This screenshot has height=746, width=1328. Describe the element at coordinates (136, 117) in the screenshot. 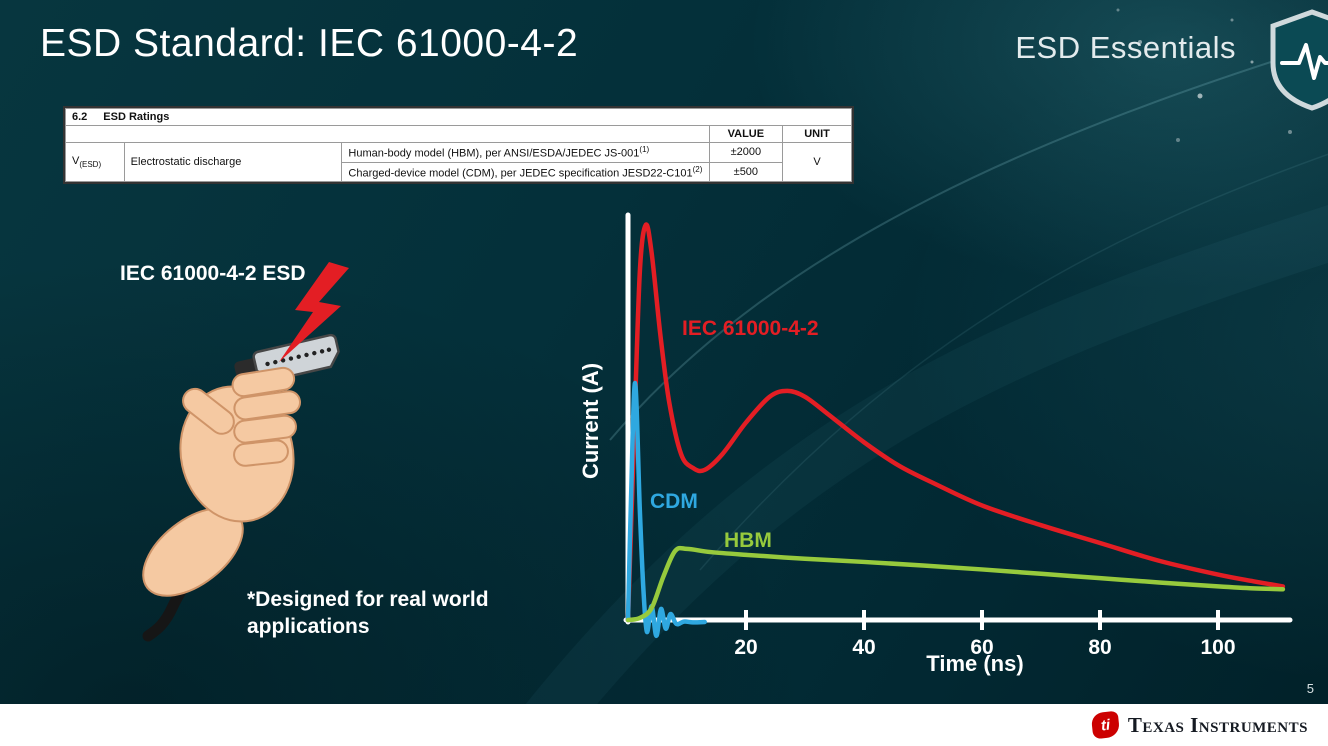

I see `section-name: ESD Ratings` at that location.